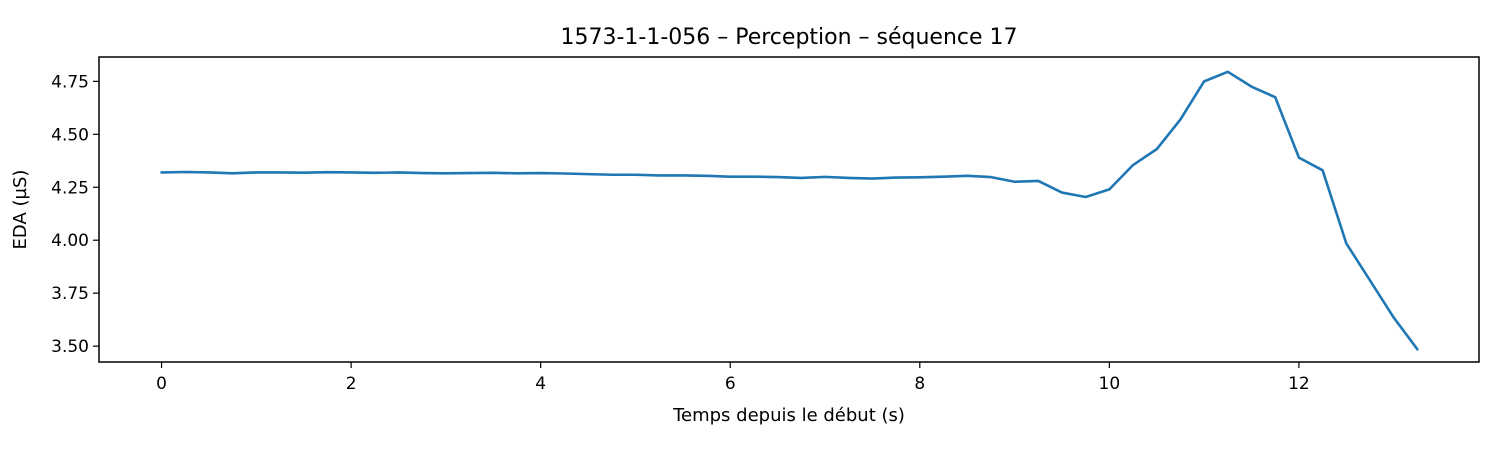 The image size is (1500, 450). Describe the element at coordinates (540, 384) in the screenshot. I see `x-tick-label: 4` at that location.